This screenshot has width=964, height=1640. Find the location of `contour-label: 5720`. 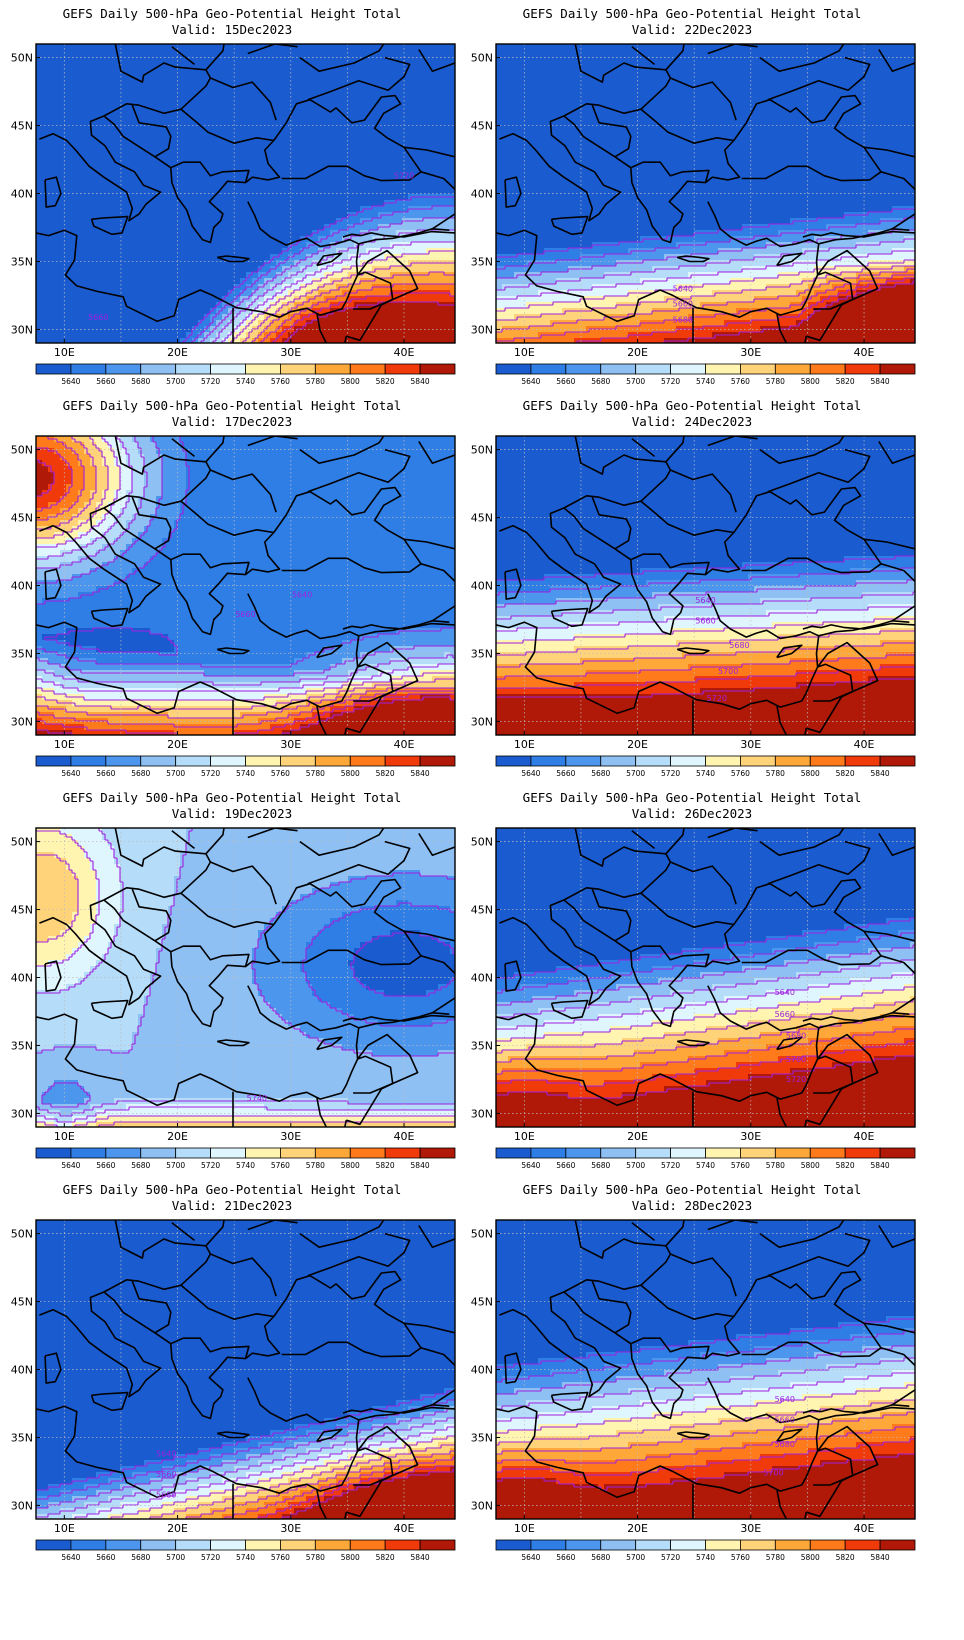

contour-label: 5720 is located at coordinates (717, 698).